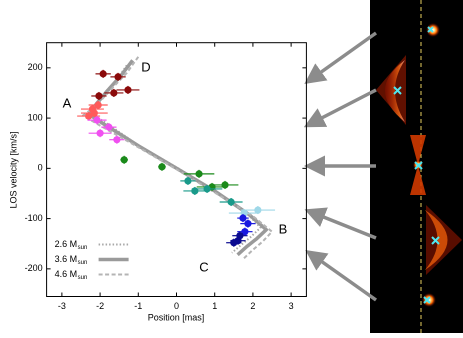 The width and height of the screenshot is (463, 338). What do you see at coordinates (62, 306) in the screenshot?
I see `x-tick-label: -3` at bounding box center [62, 306].